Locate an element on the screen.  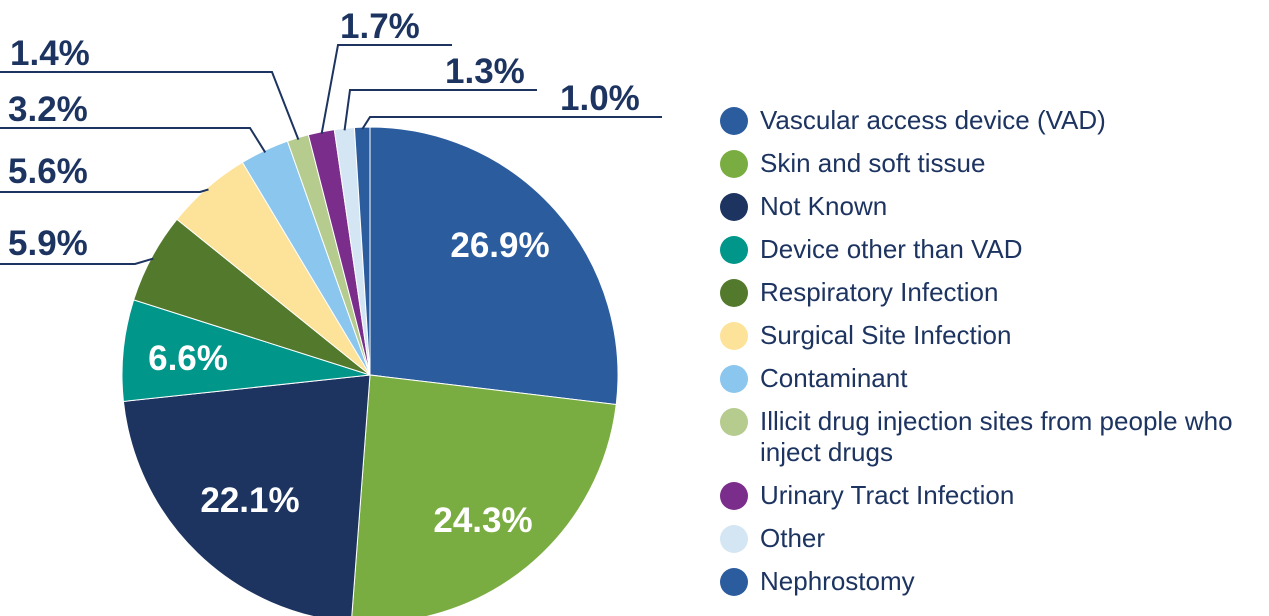
legend-label: Device other than VAD is located at coordinates (891, 249).